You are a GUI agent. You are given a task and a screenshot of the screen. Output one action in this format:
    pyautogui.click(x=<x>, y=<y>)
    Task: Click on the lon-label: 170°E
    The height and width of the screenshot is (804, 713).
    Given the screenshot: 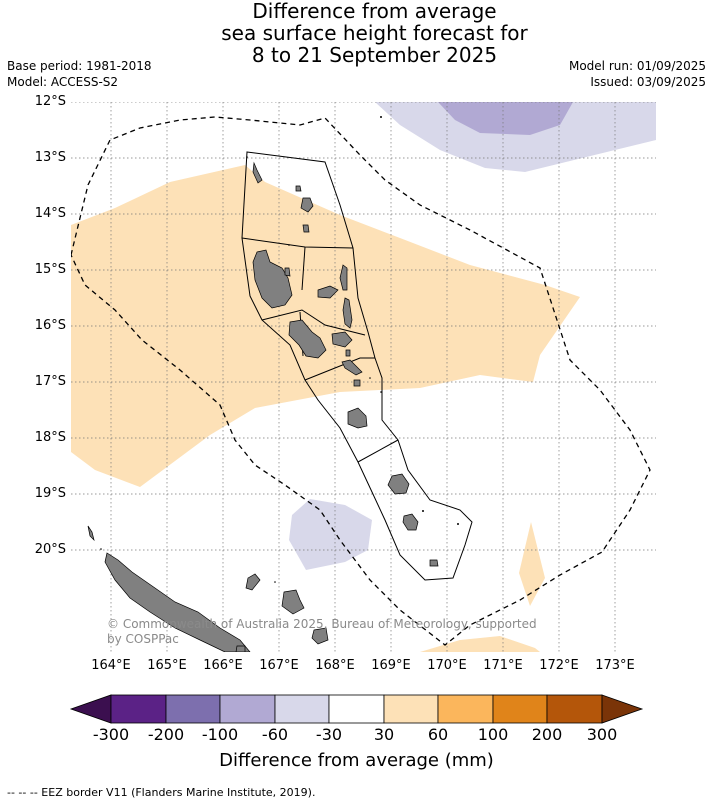 What is the action you would take?
    pyautogui.click(x=447, y=665)
    